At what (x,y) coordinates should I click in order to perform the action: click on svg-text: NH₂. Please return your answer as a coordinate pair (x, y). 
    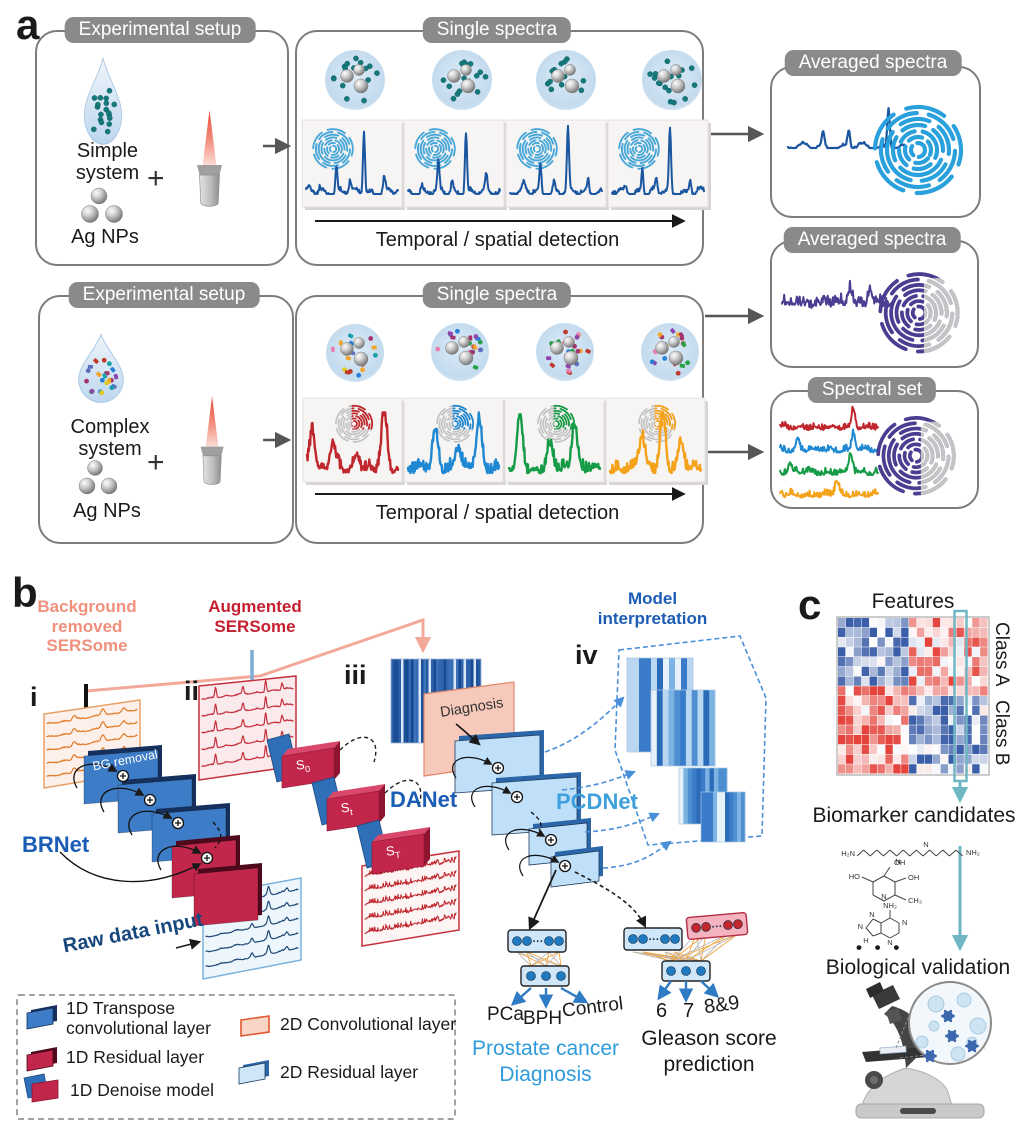
    Looking at the image, I should click on (890, 905).